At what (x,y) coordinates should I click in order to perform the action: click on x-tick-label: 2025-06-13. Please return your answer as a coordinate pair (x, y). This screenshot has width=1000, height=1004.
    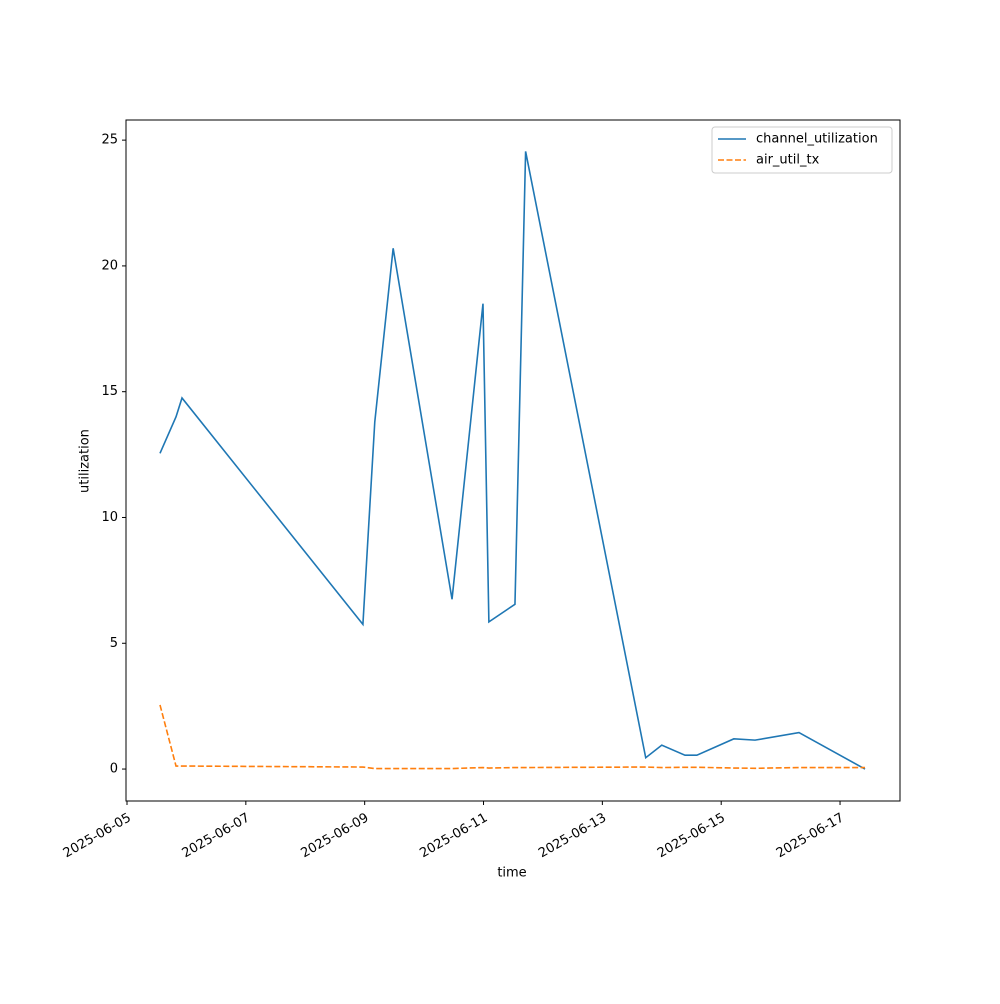
    Looking at the image, I should click on (572, 836).